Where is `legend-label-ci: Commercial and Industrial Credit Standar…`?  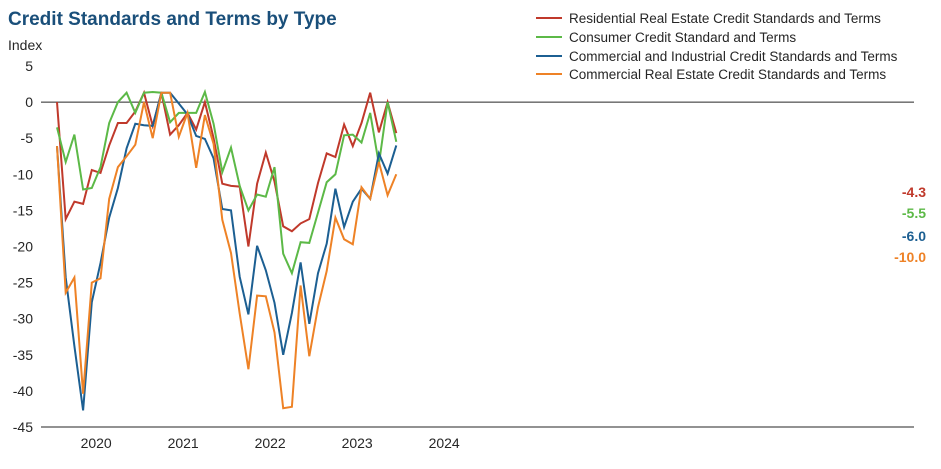 legend-label-ci: Commercial and Industrial Credit Standar… is located at coordinates (733, 56).